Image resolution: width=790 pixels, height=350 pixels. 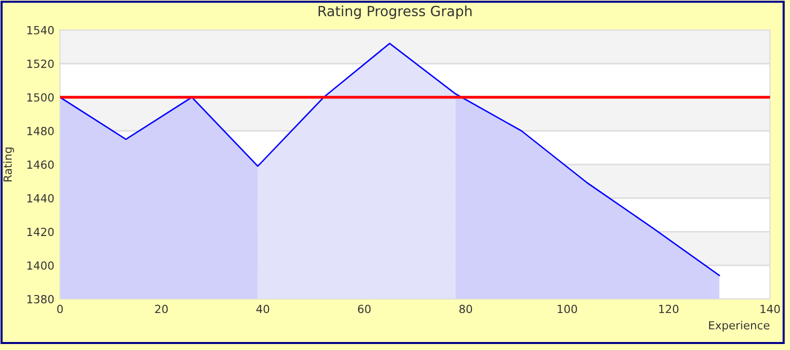 I want to click on y-tick-label: 1440, so click(x=40, y=198).